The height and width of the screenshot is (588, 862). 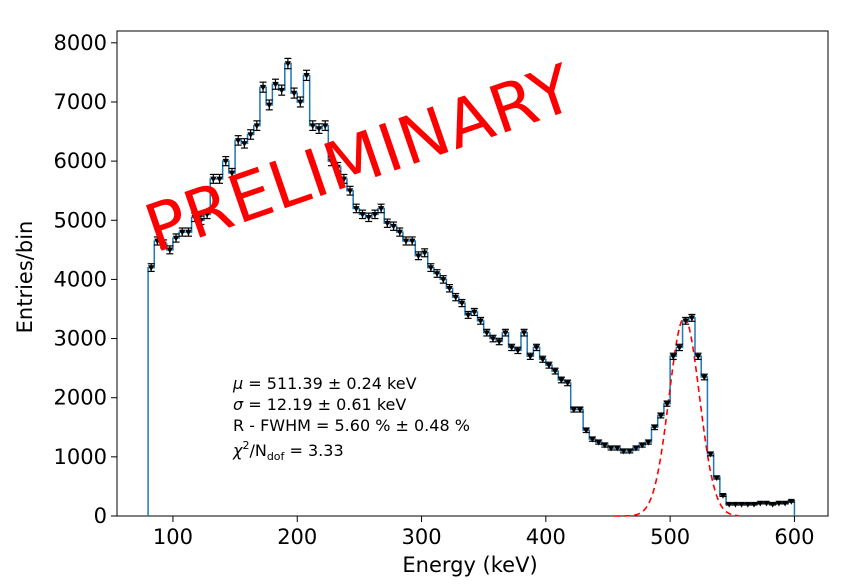 What do you see at coordinates (85, 279) in the screenshot?
I see `y-axis: 0 1000 2000 3000 4000 5000 6000 7000 8000` at bounding box center [85, 279].